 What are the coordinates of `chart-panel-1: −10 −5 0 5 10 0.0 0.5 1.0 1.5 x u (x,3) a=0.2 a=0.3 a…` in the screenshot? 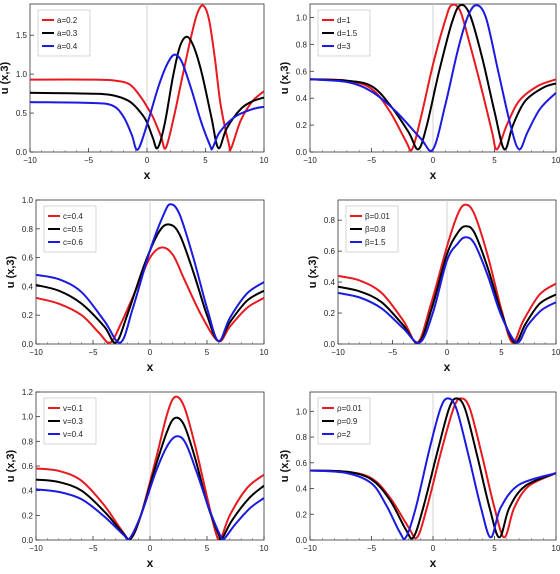 It's located at (134, 92).